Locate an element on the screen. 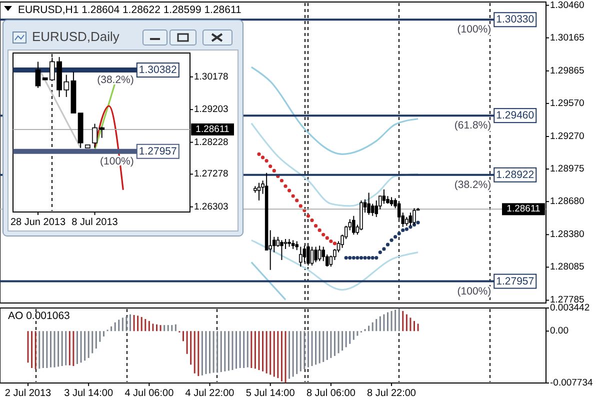 This screenshot has height=400, width=596. y-tick-label: 1.30178 is located at coordinates (211, 76).